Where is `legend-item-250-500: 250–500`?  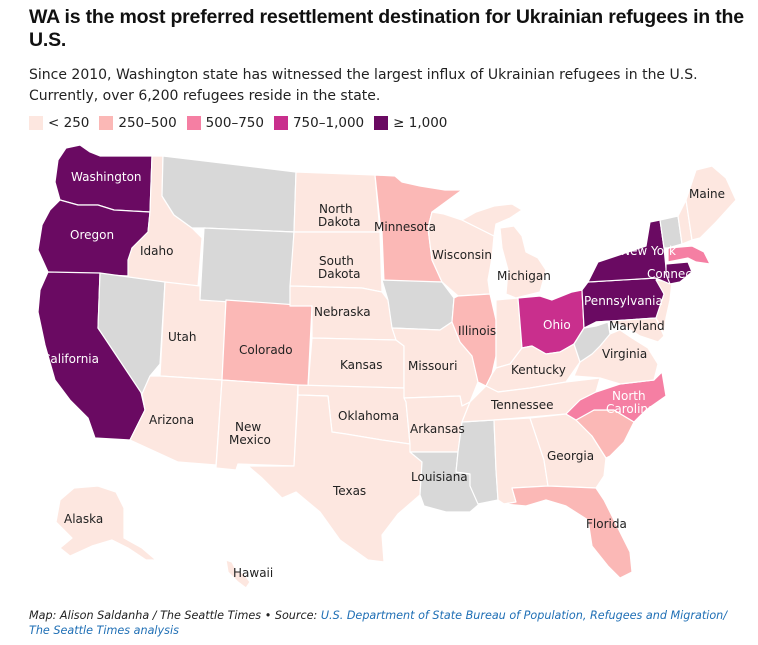
legend-item-250-500: 250–500 is located at coordinates (138, 123).